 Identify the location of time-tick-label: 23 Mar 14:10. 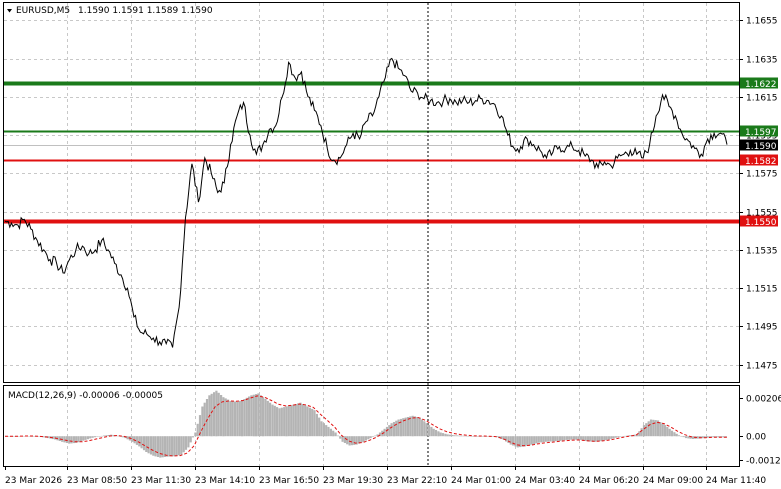
(225, 481).